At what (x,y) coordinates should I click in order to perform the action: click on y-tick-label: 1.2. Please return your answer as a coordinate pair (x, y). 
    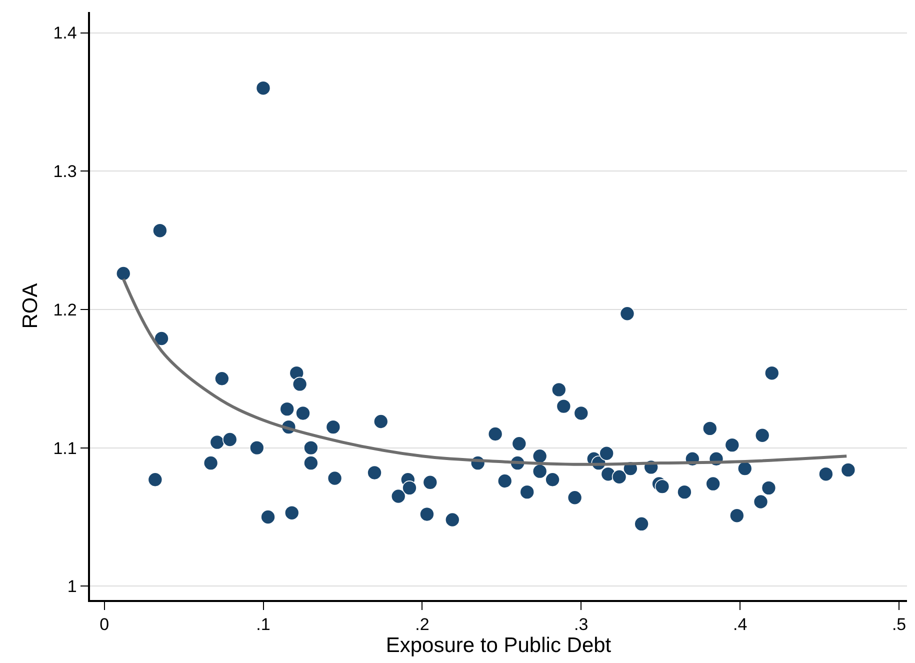
    Looking at the image, I should click on (65, 310).